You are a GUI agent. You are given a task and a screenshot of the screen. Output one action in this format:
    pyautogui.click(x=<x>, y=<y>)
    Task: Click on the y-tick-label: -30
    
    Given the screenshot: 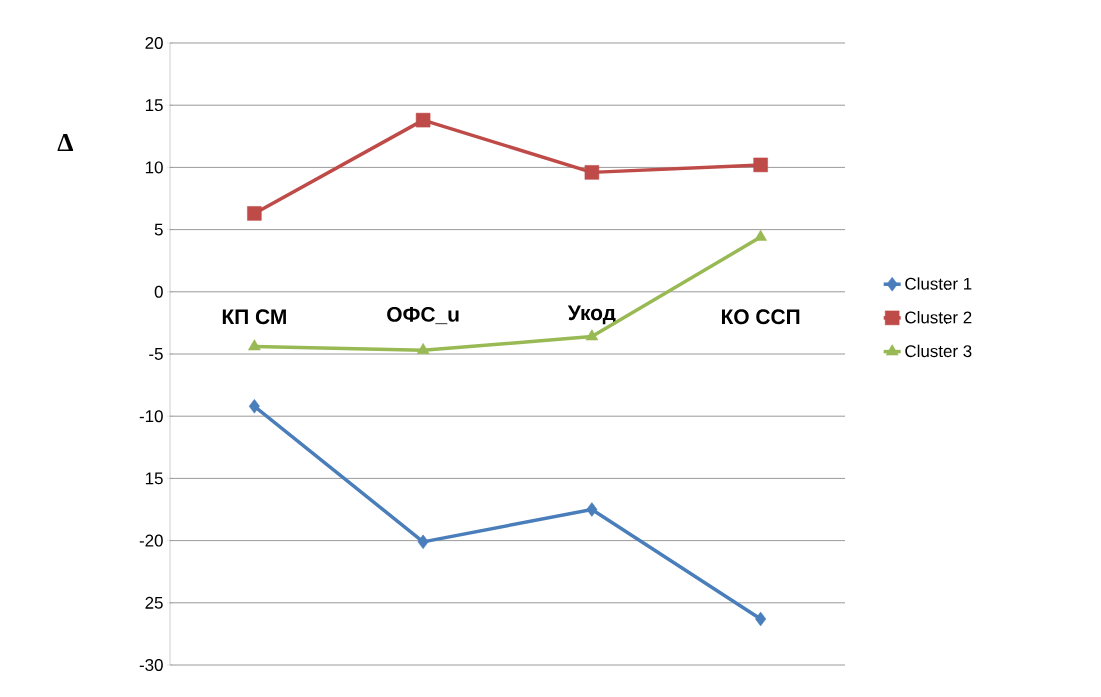 What is the action you would take?
    pyautogui.click(x=151, y=665)
    